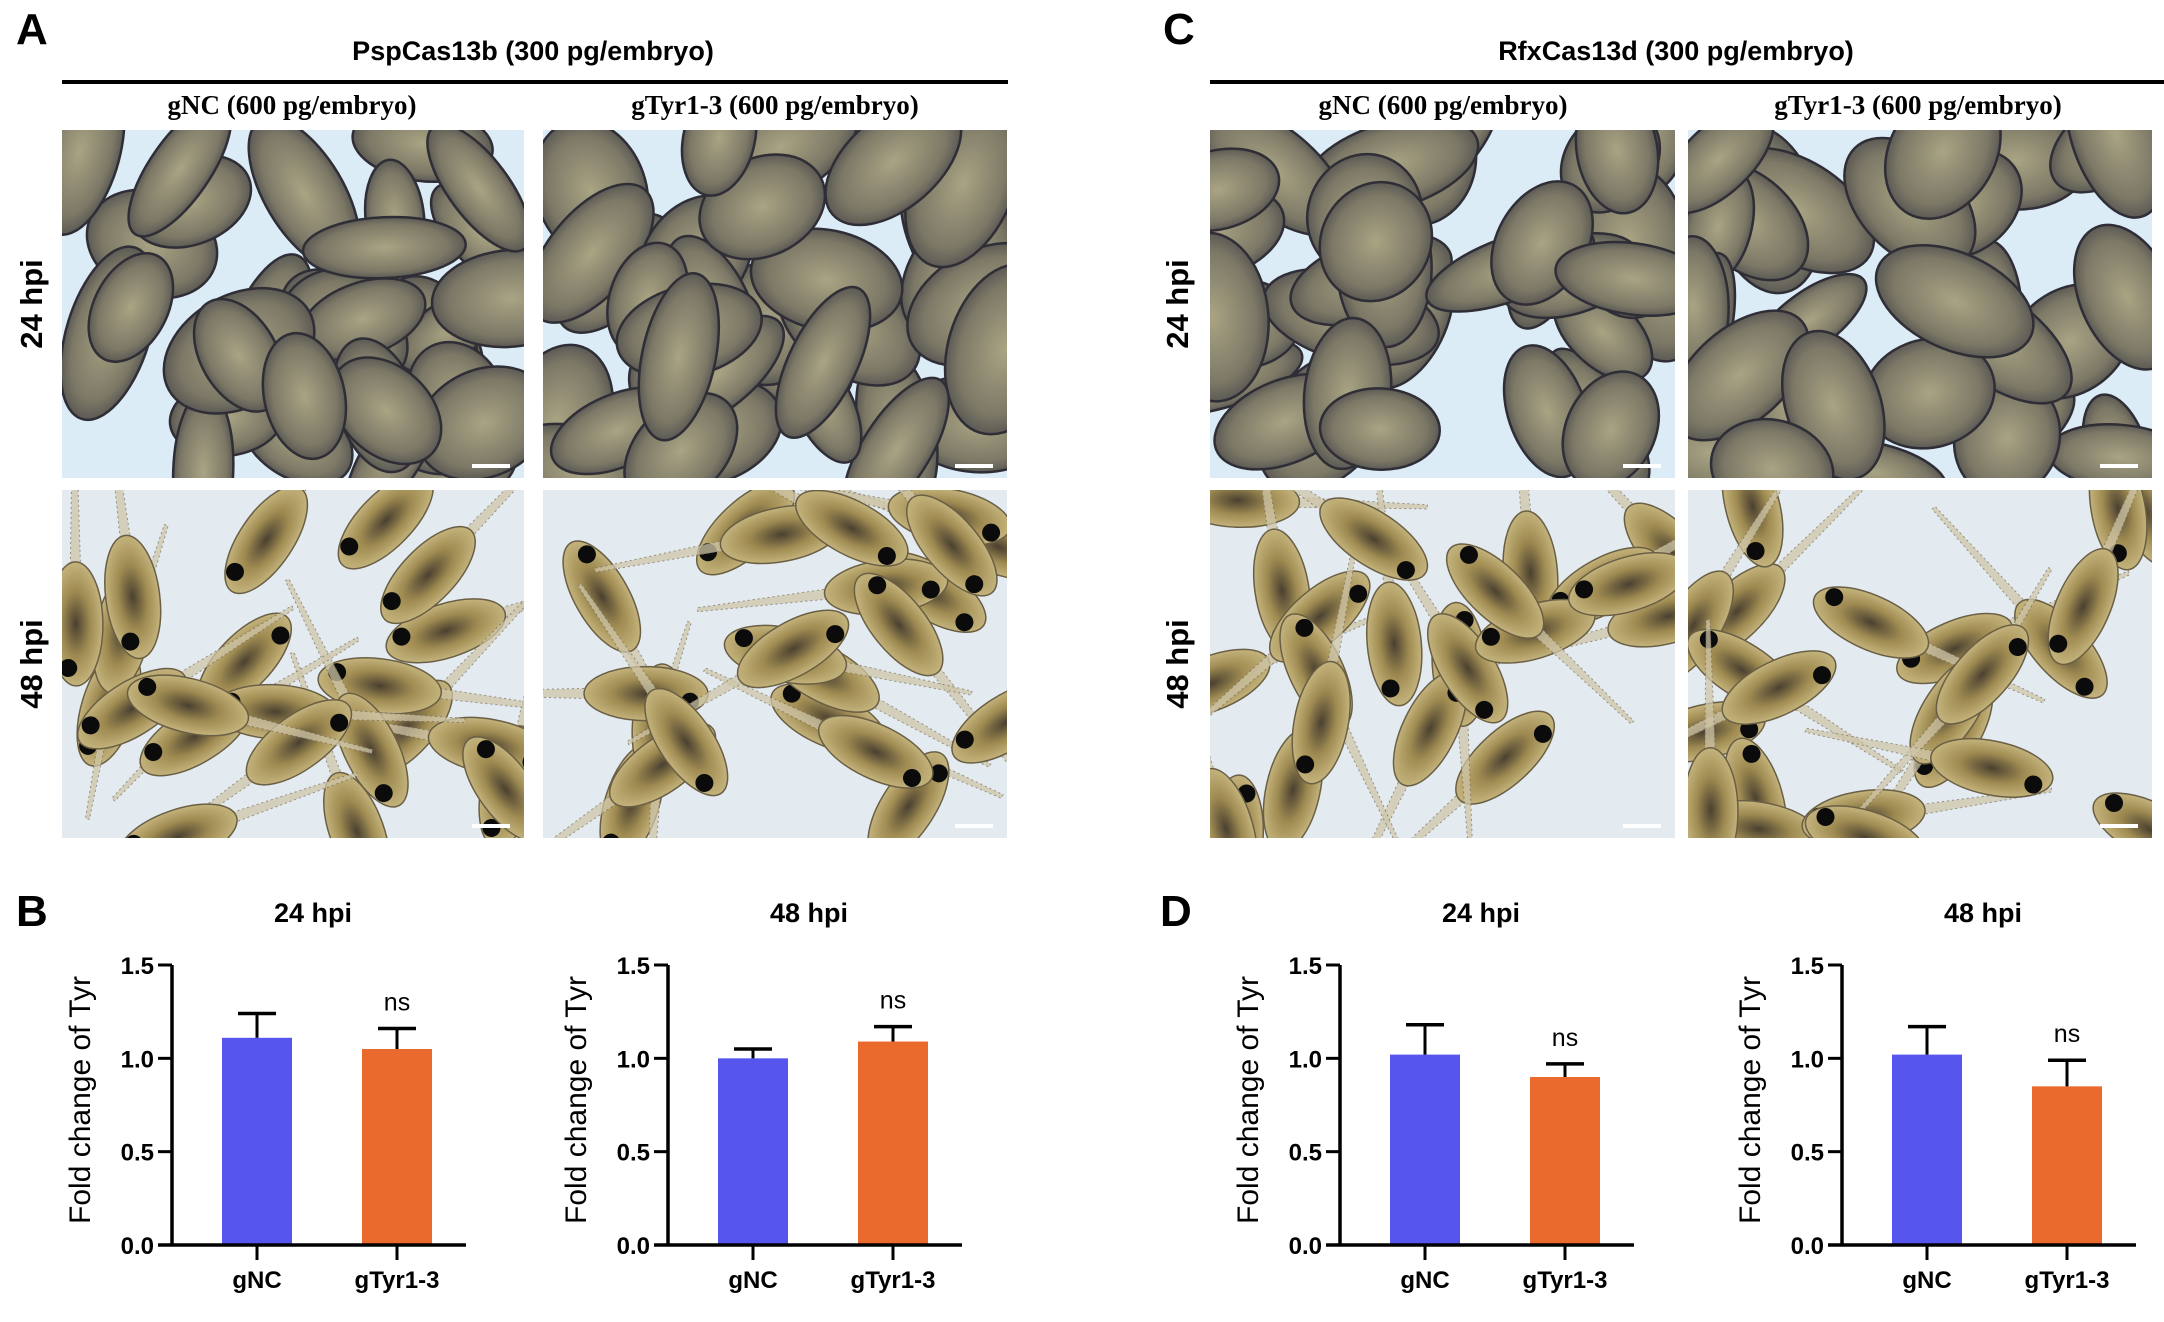 Image resolution: width=2164 pixels, height=1322 pixels. I want to click on chart-title: 24 hpi, so click(1481, 913).